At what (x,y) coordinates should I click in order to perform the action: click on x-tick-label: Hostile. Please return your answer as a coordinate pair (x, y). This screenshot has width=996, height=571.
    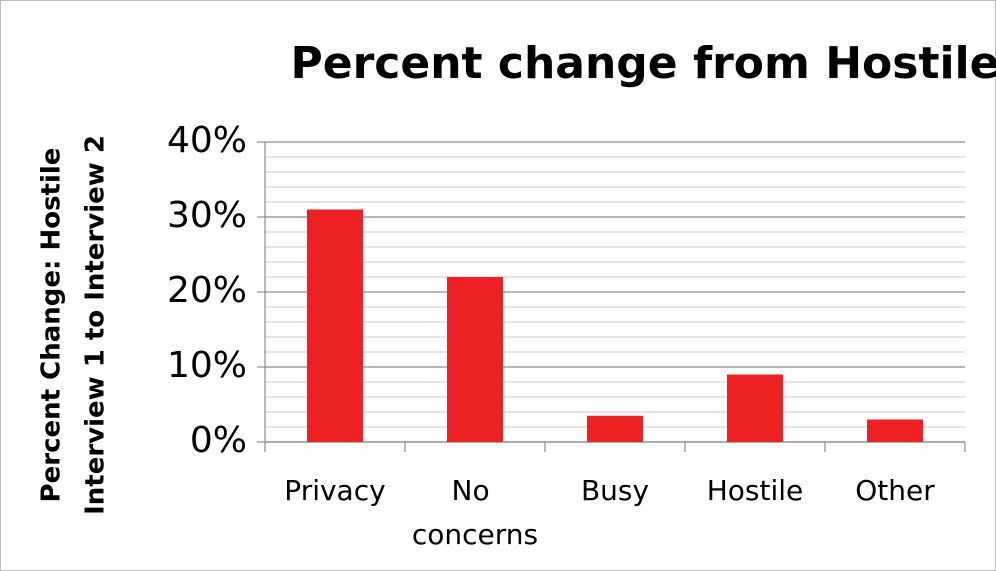
    Looking at the image, I should click on (755, 490).